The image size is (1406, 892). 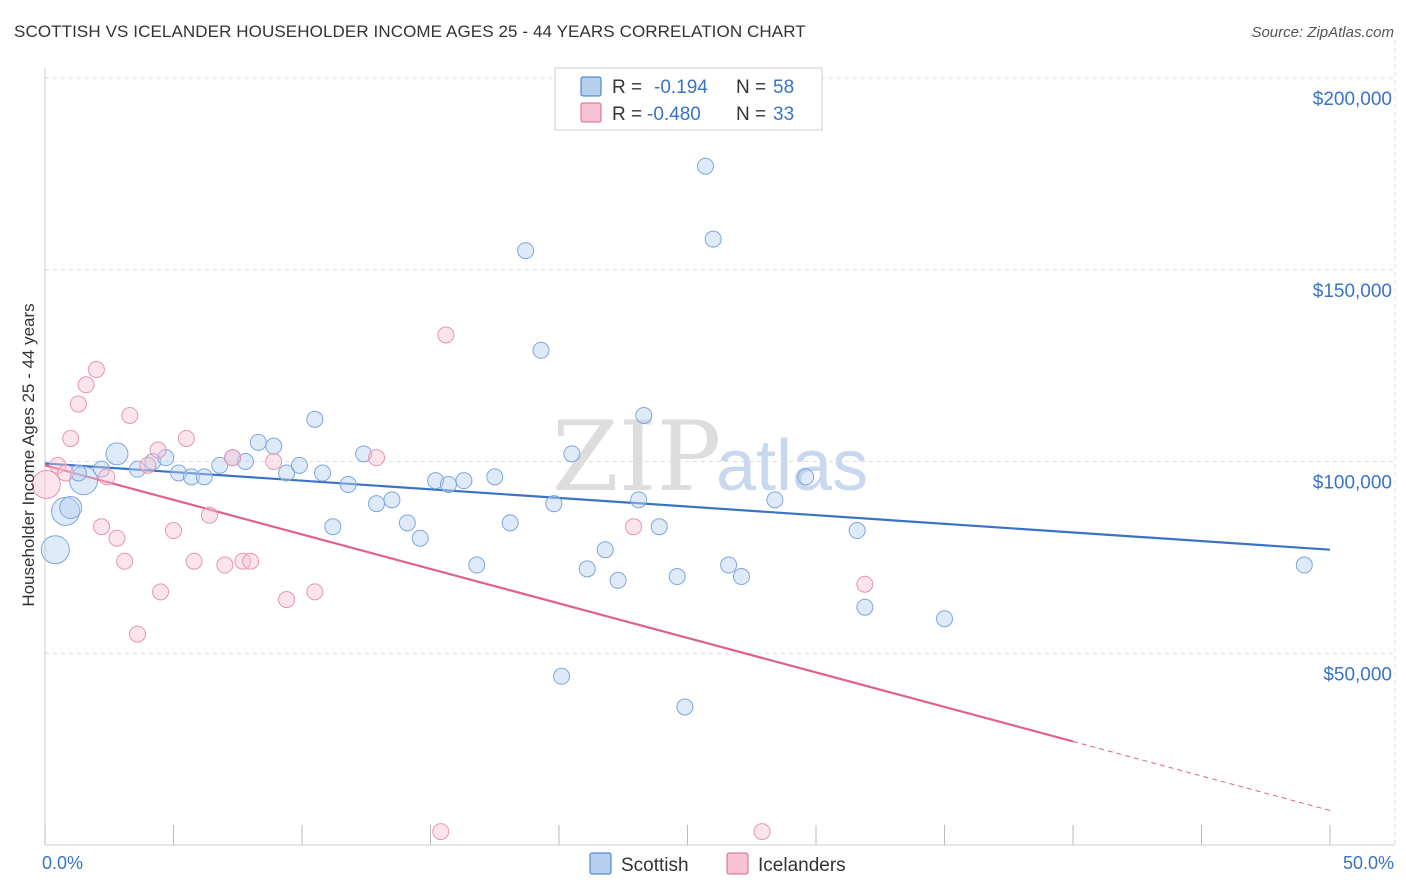 I want to click on y-tick-labels: $50,000 $100,000 $150,000 $200,000, so click(x=1352, y=387).